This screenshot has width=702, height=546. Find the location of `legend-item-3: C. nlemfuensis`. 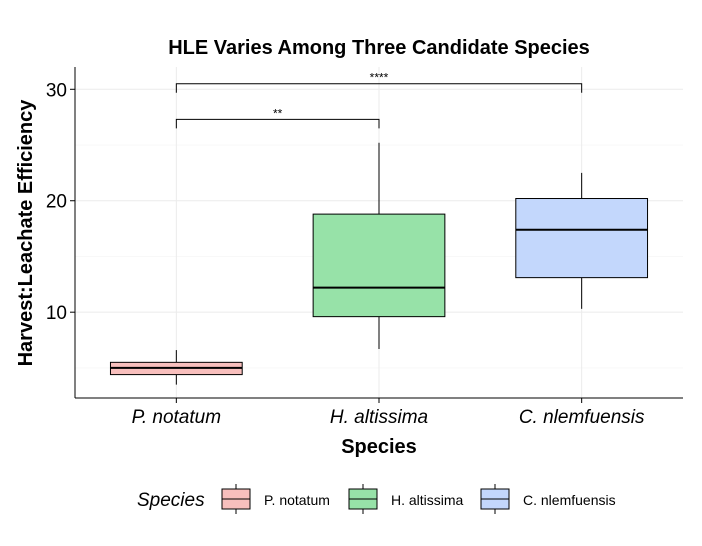

legend-item-3: C. nlemfuensis is located at coordinates (548, 499).